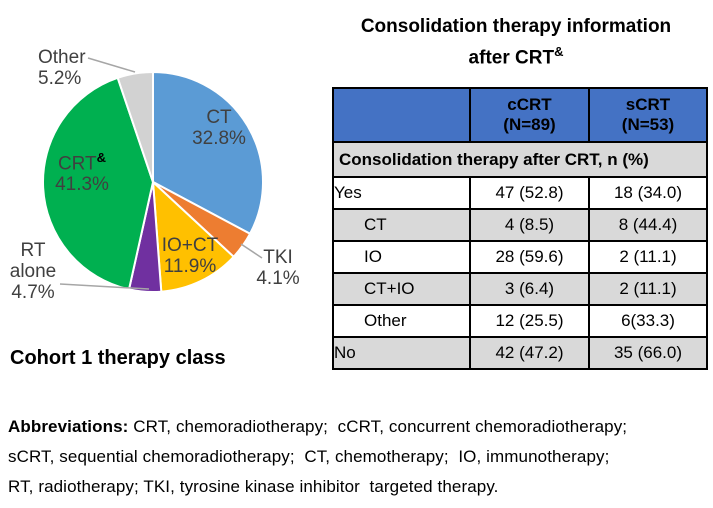  I want to click on pie-label-ct: CT 32.8%, so click(219, 128).